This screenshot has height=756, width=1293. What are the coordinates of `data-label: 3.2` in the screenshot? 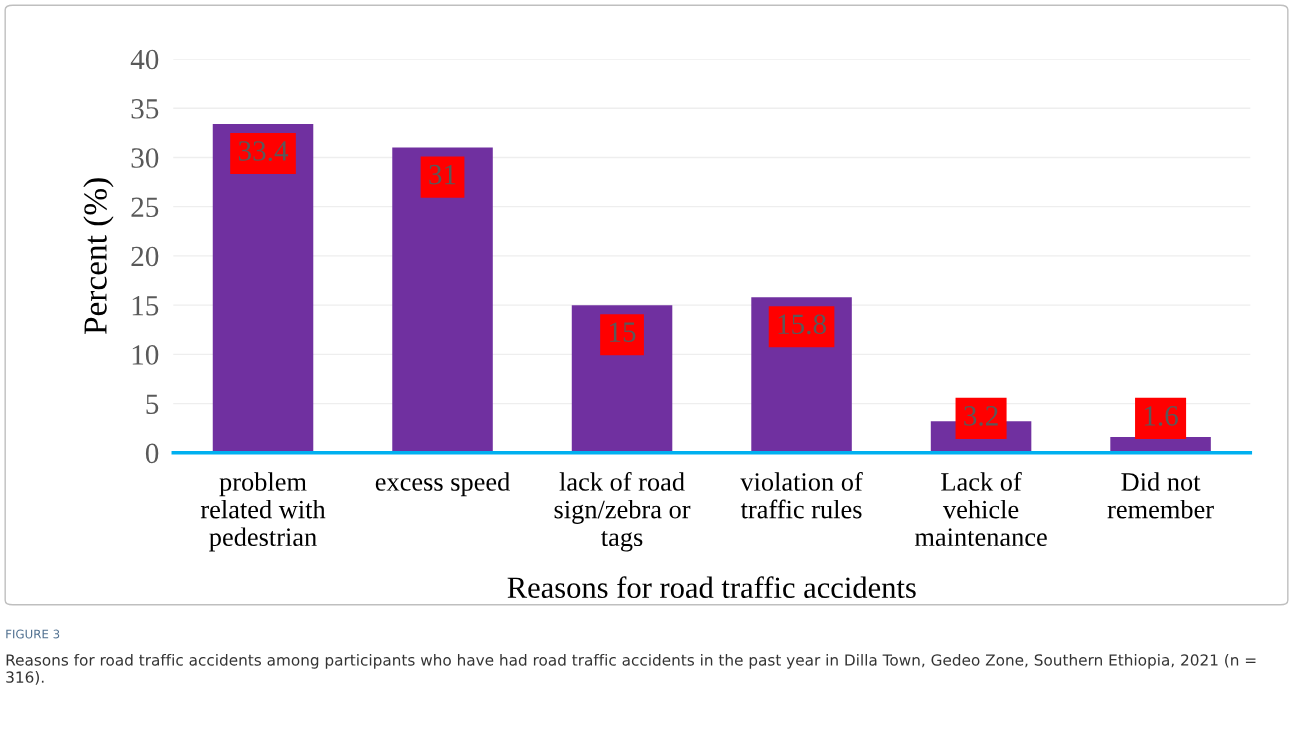 It's located at (981, 416).